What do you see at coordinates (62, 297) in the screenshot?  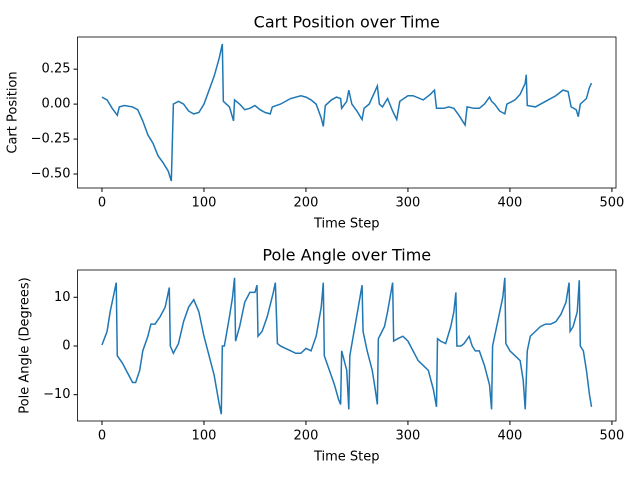 I see `y-tick-label: 10` at bounding box center [62, 297].